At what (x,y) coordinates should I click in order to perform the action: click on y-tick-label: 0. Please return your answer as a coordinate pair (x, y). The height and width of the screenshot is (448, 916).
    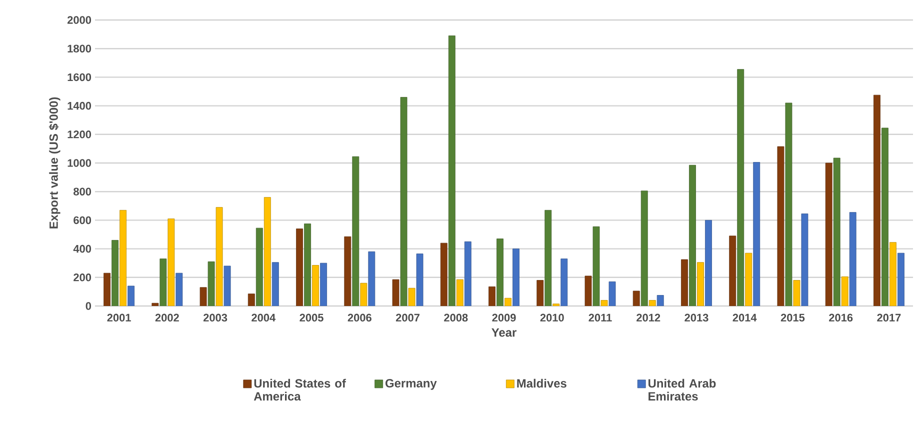
    Looking at the image, I should click on (89, 306).